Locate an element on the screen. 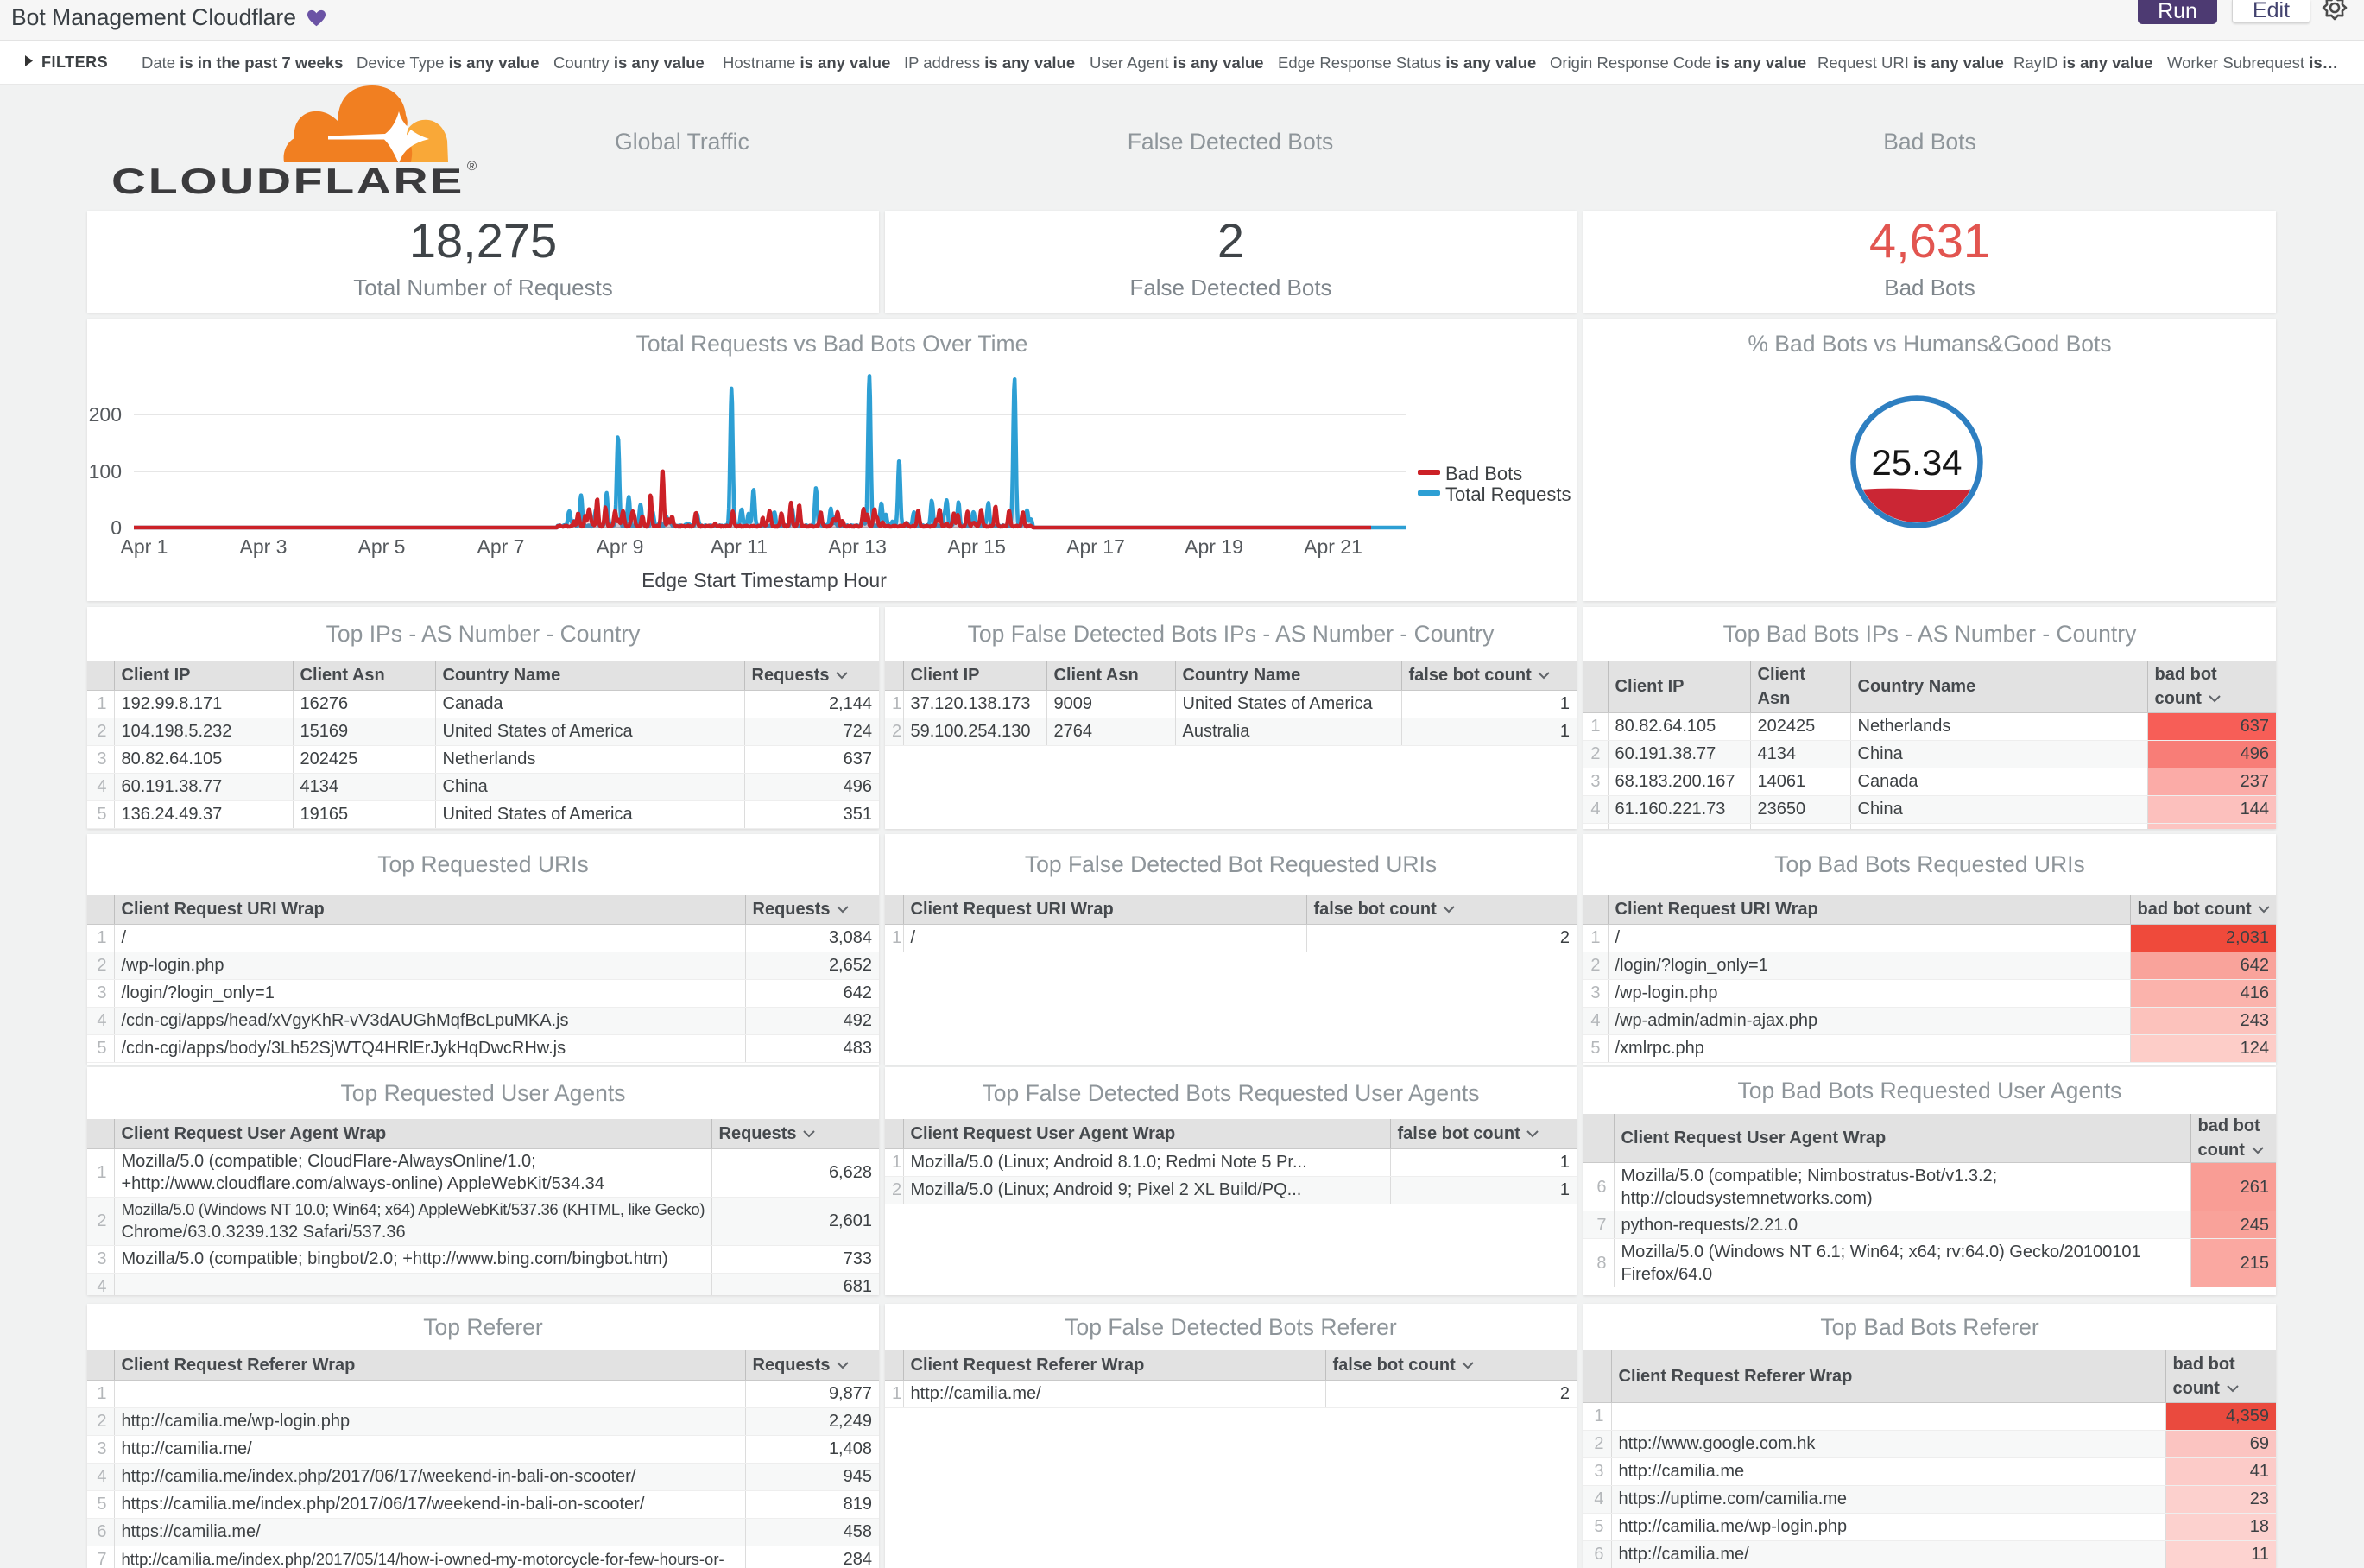 The width and height of the screenshot is (2364, 1568). svg-text: Apr 21 is located at coordinates (1333, 546).